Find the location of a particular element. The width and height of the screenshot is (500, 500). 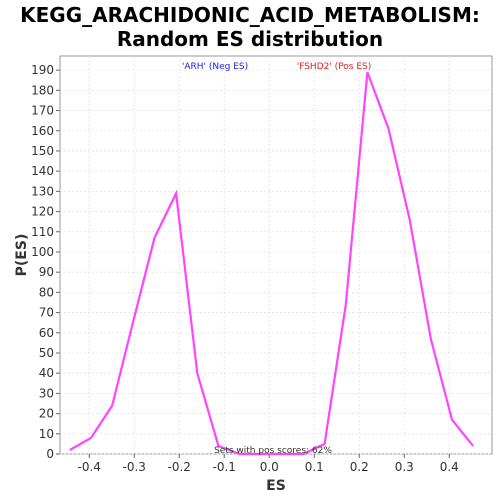

y-axis-label: P(ES) is located at coordinates (22, 255).